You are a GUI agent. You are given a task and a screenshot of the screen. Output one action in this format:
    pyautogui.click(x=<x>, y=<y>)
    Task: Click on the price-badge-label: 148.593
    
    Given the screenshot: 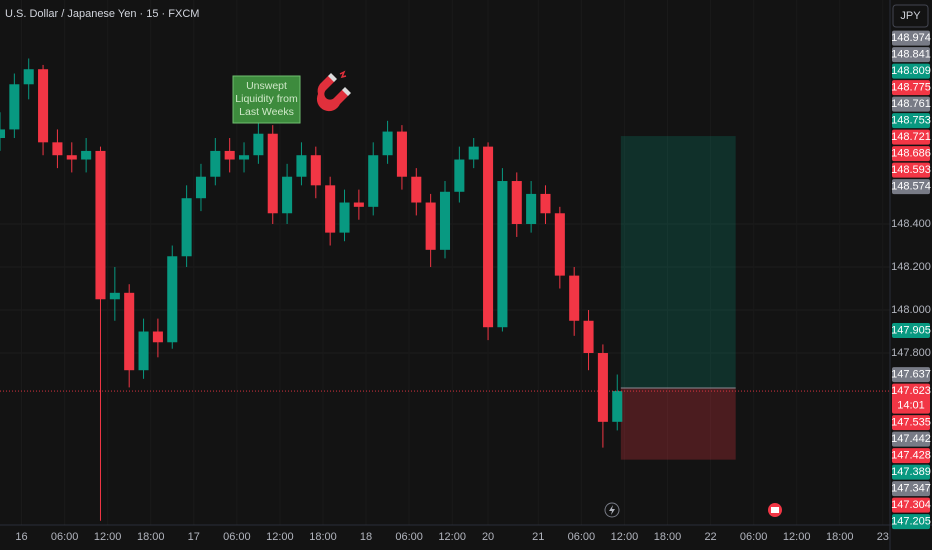 What is the action you would take?
    pyautogui.click(x=911, y=170)
    